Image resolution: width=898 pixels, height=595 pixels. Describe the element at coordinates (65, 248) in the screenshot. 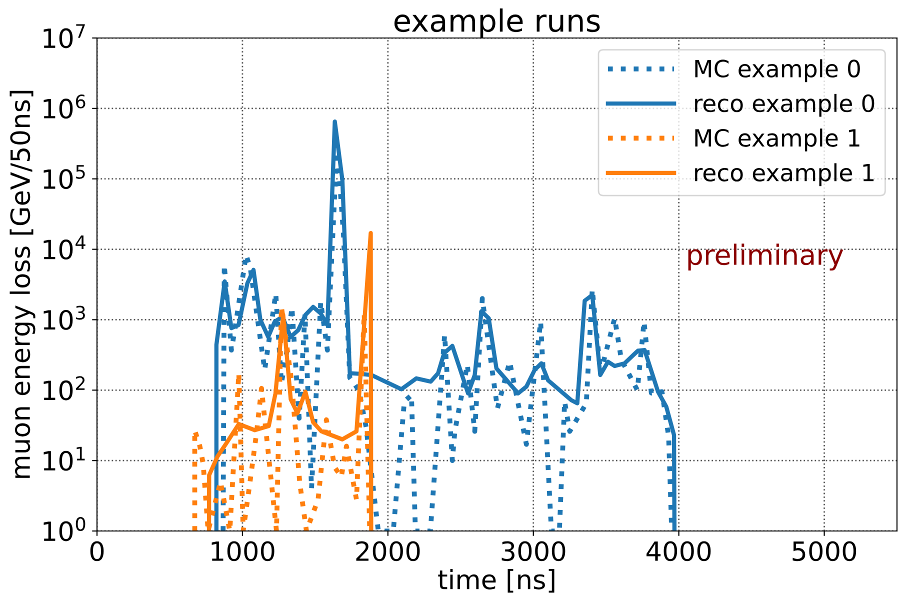

I see `y-tick-label: 10$^{4}$` at that location.